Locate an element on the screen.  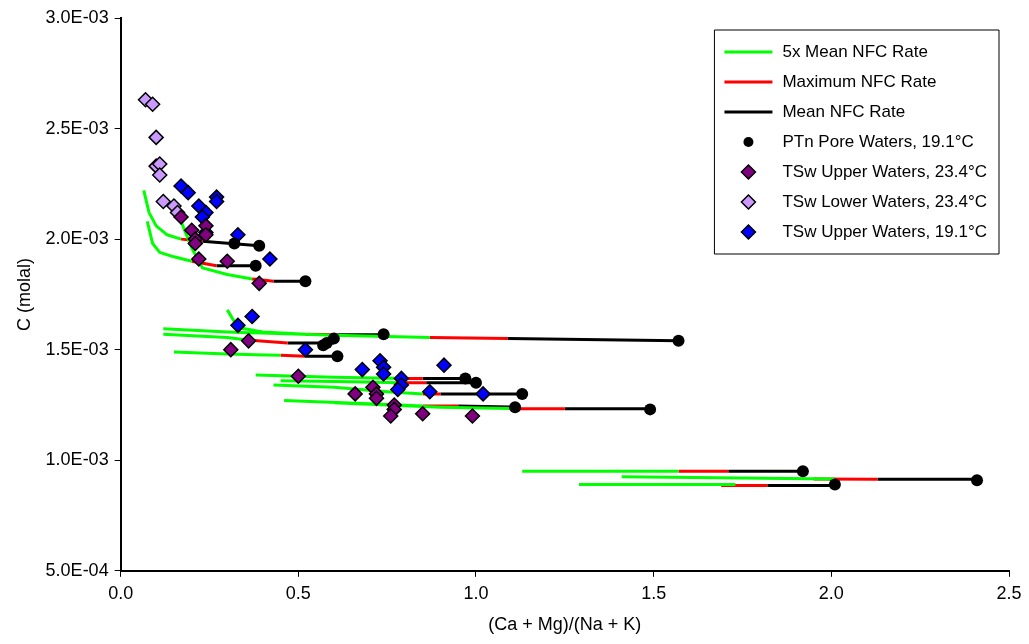
legend-label: Mean NFC Rate is located at coordinates (844, 111).